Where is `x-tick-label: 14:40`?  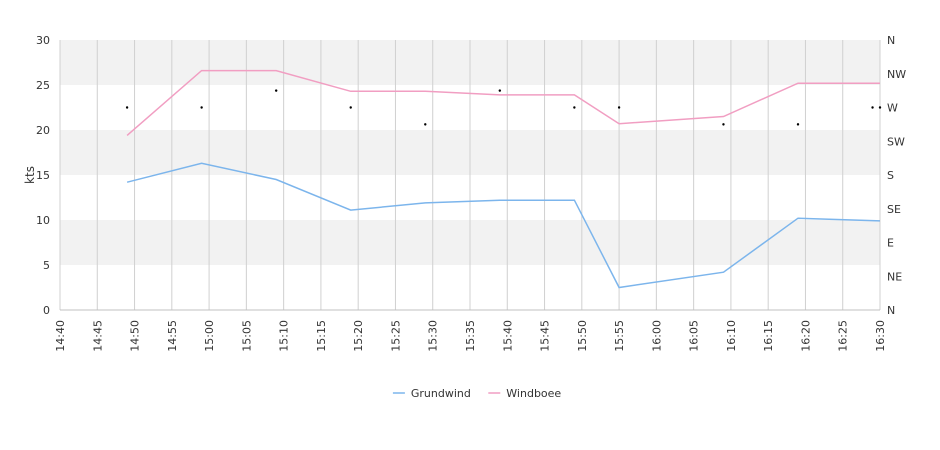
x-tick-label: 14:40 is located at coordinates (60, 336).